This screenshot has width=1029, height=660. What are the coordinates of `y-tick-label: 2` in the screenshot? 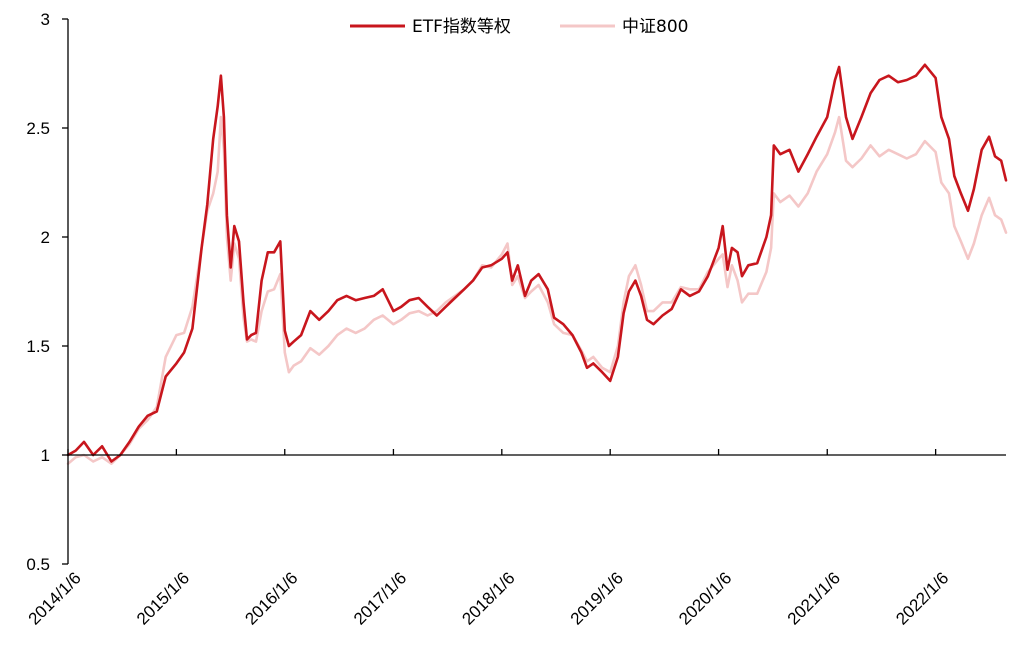 It's located at (45, 237).